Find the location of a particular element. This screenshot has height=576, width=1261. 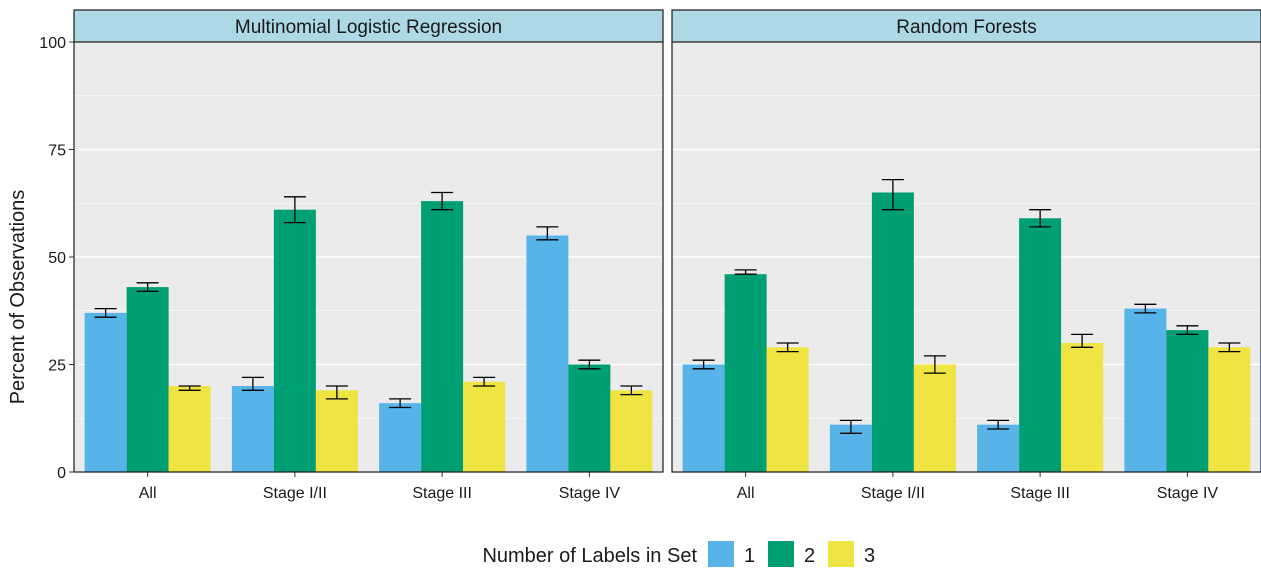

panel-title: Multinomial Logistic Regression is located at coordinates (368, 27).